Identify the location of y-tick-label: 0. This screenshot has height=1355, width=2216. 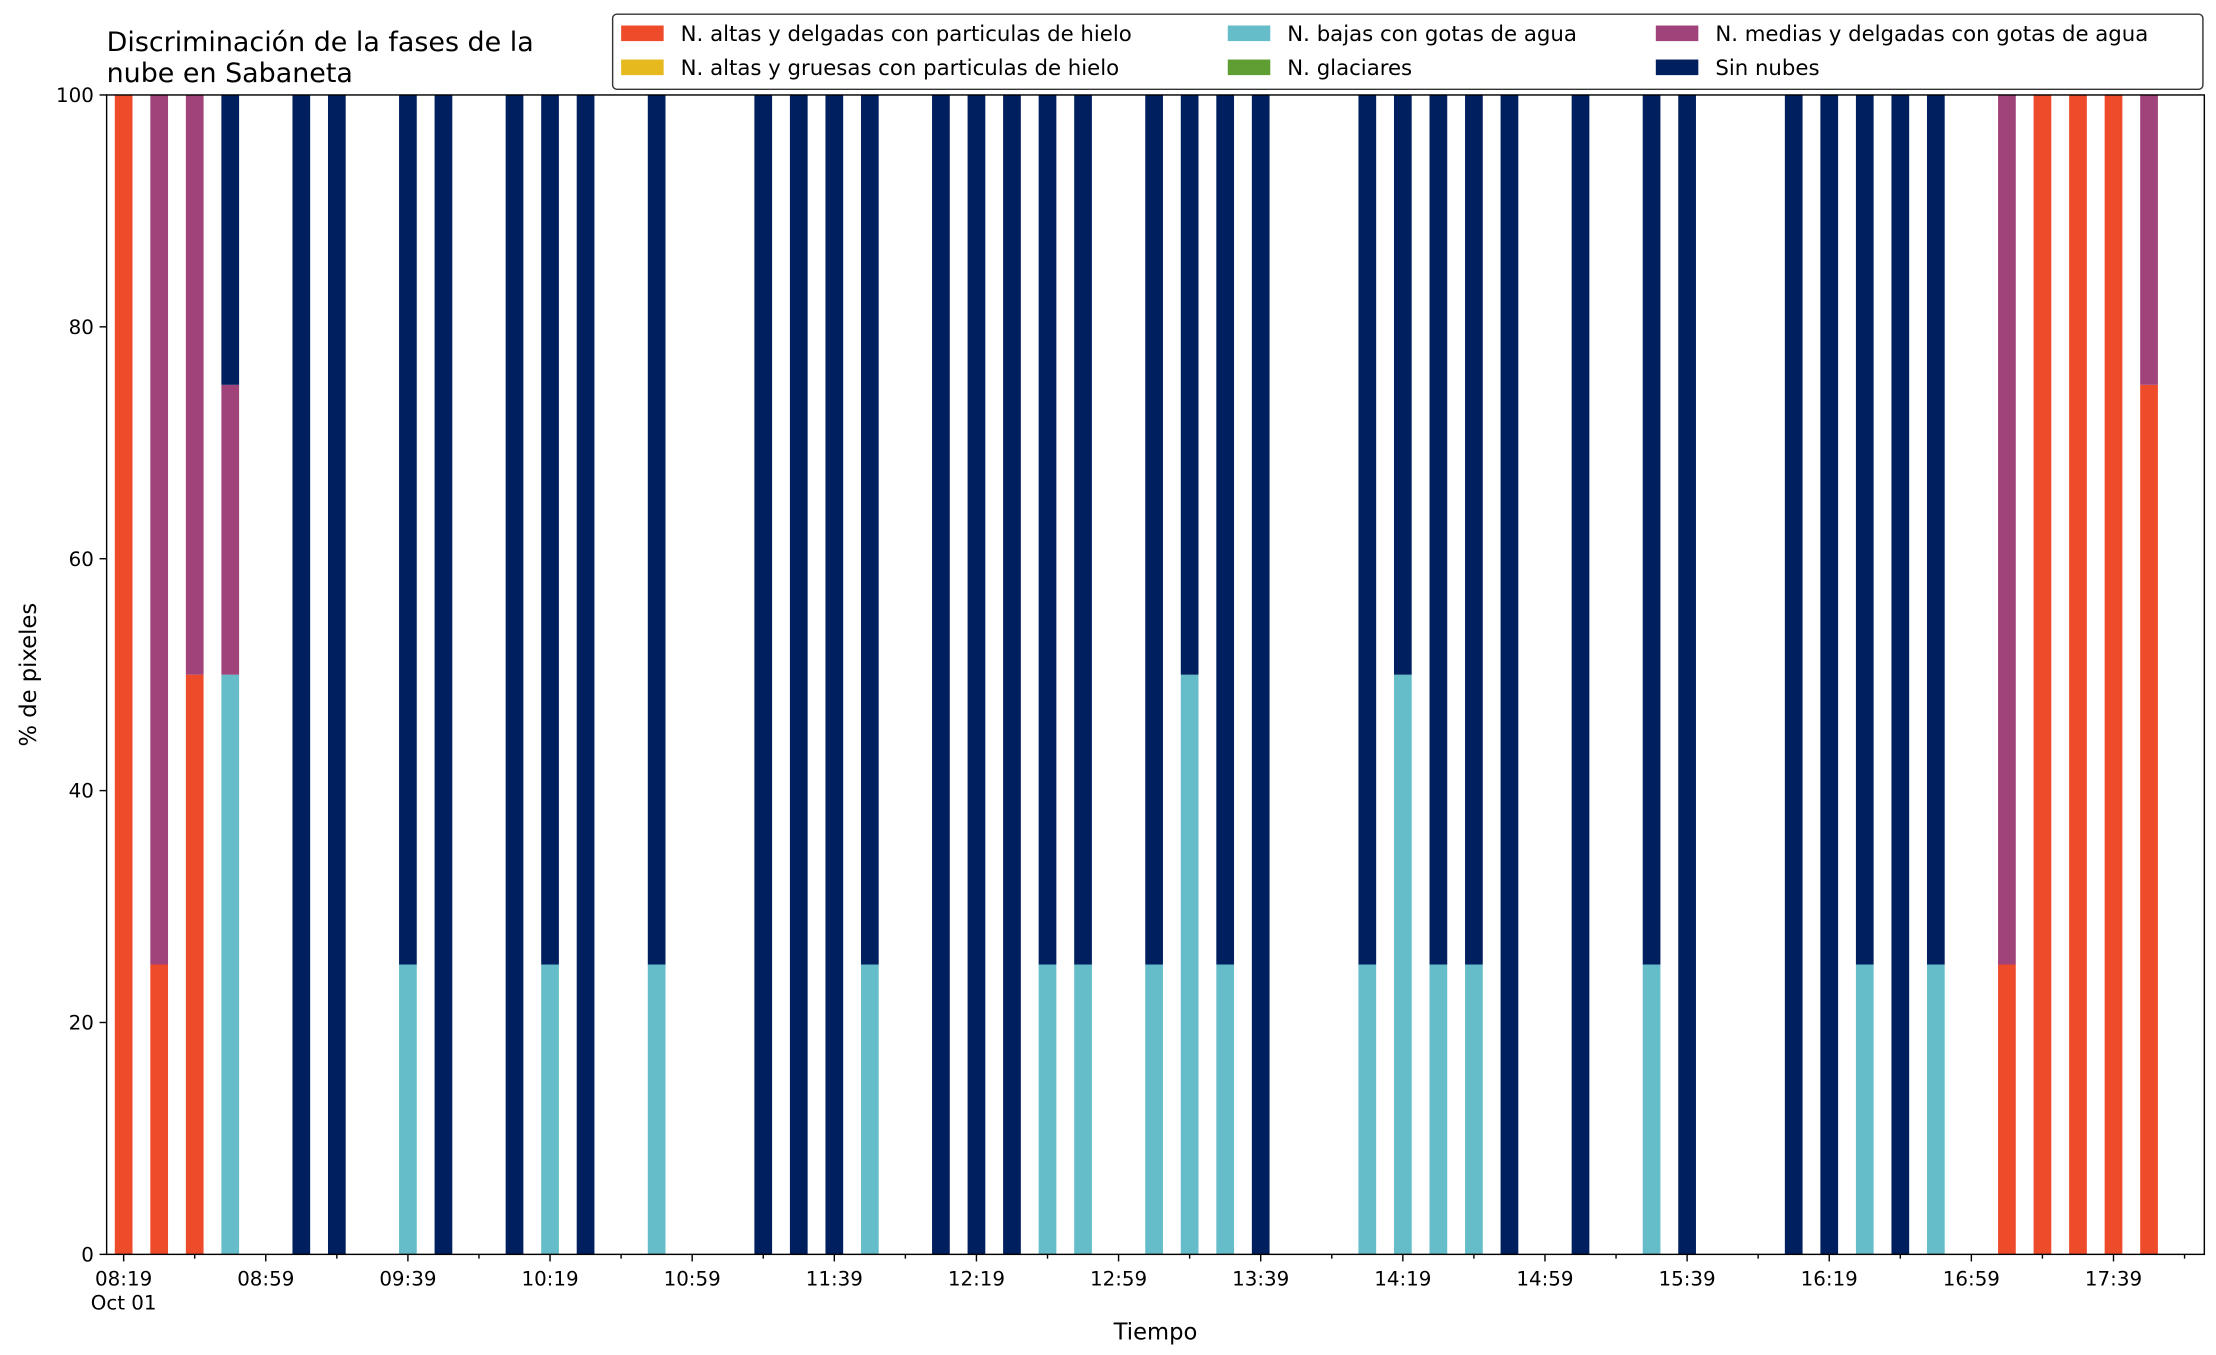
(87, 1254).